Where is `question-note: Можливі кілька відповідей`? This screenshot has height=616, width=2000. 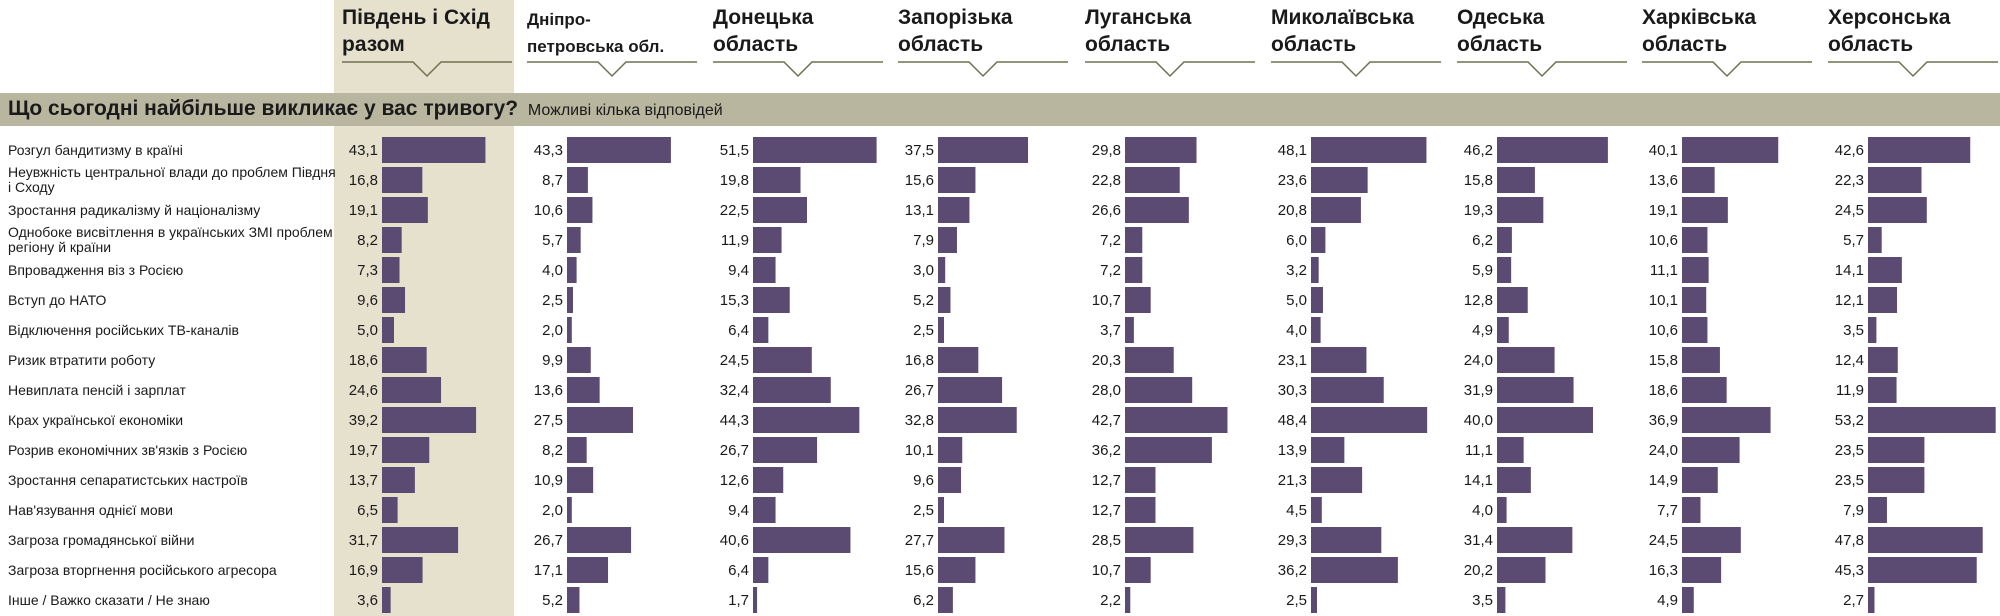
question-note: Можливі кілька відповідей is located at coordinates (625, 110).